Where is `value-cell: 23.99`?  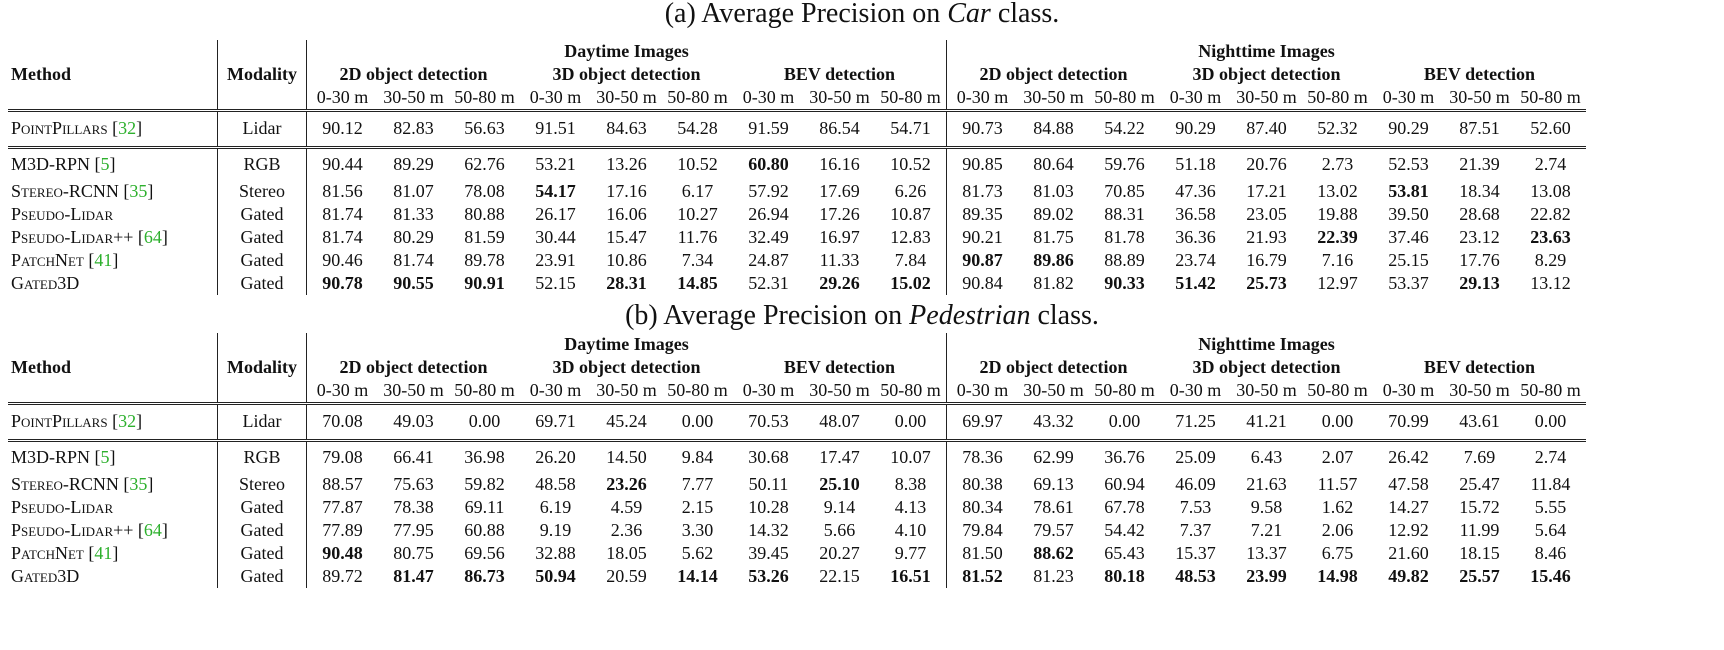
value-cell: 23.99 is located at coordinates (1266, 576).